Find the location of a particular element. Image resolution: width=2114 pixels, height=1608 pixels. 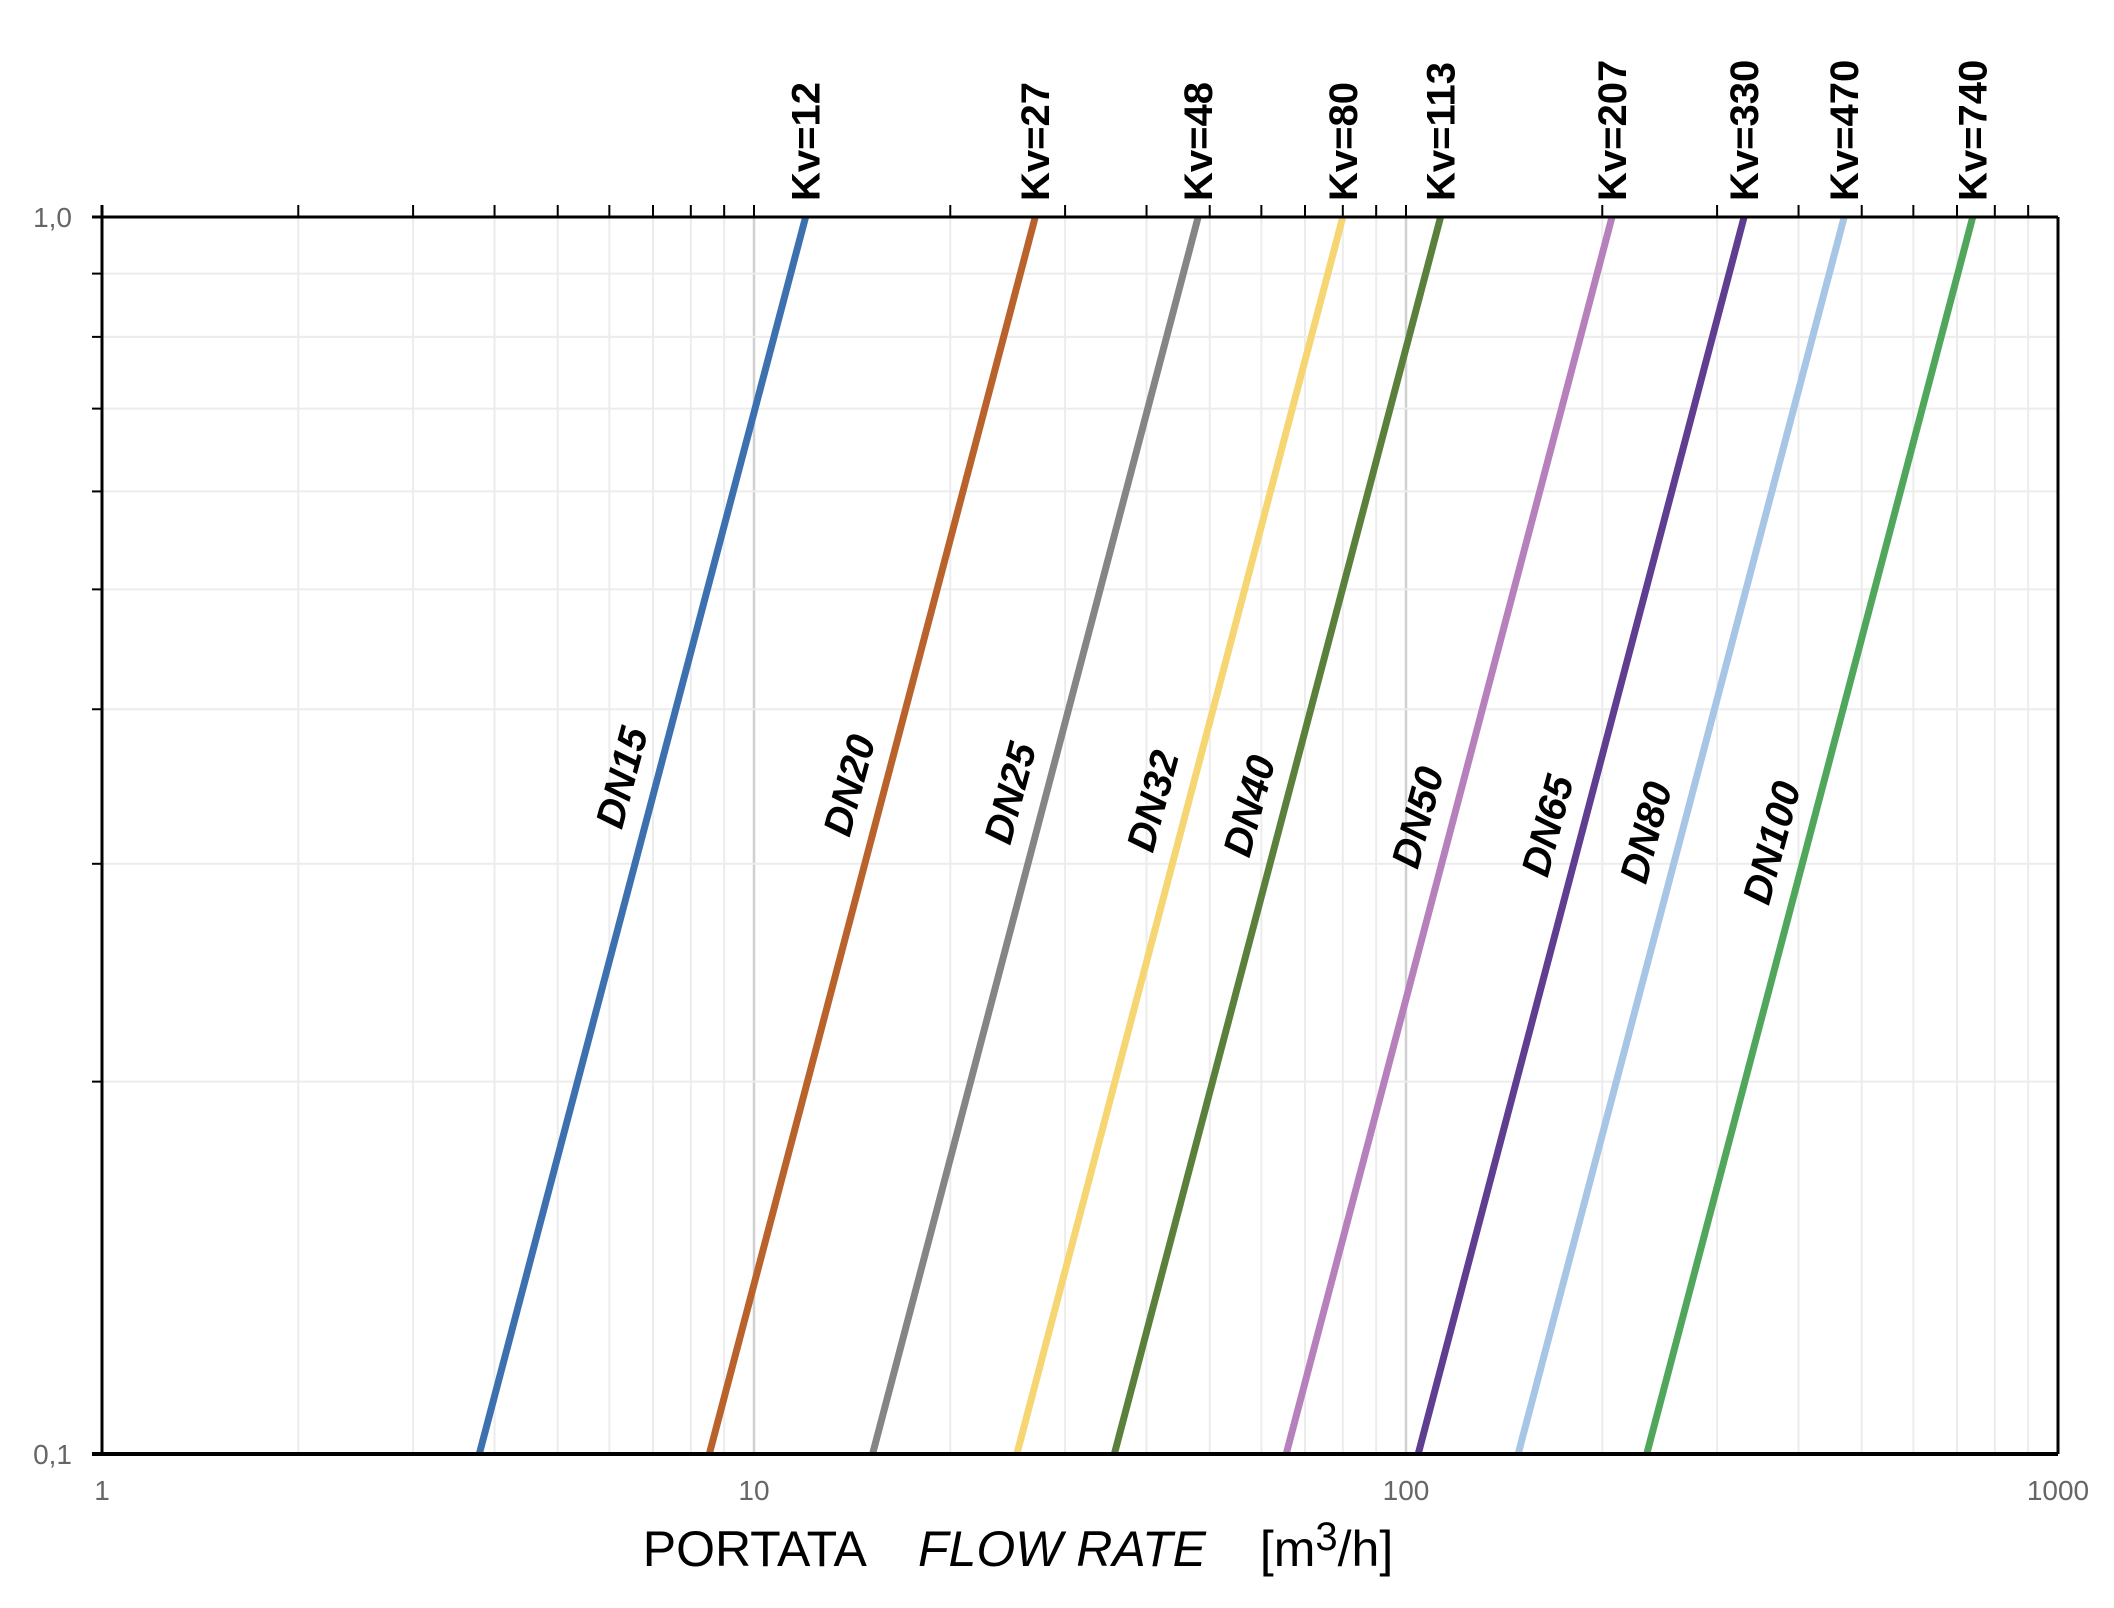

series-line-dn25 is located at coordinates (1035, 835).